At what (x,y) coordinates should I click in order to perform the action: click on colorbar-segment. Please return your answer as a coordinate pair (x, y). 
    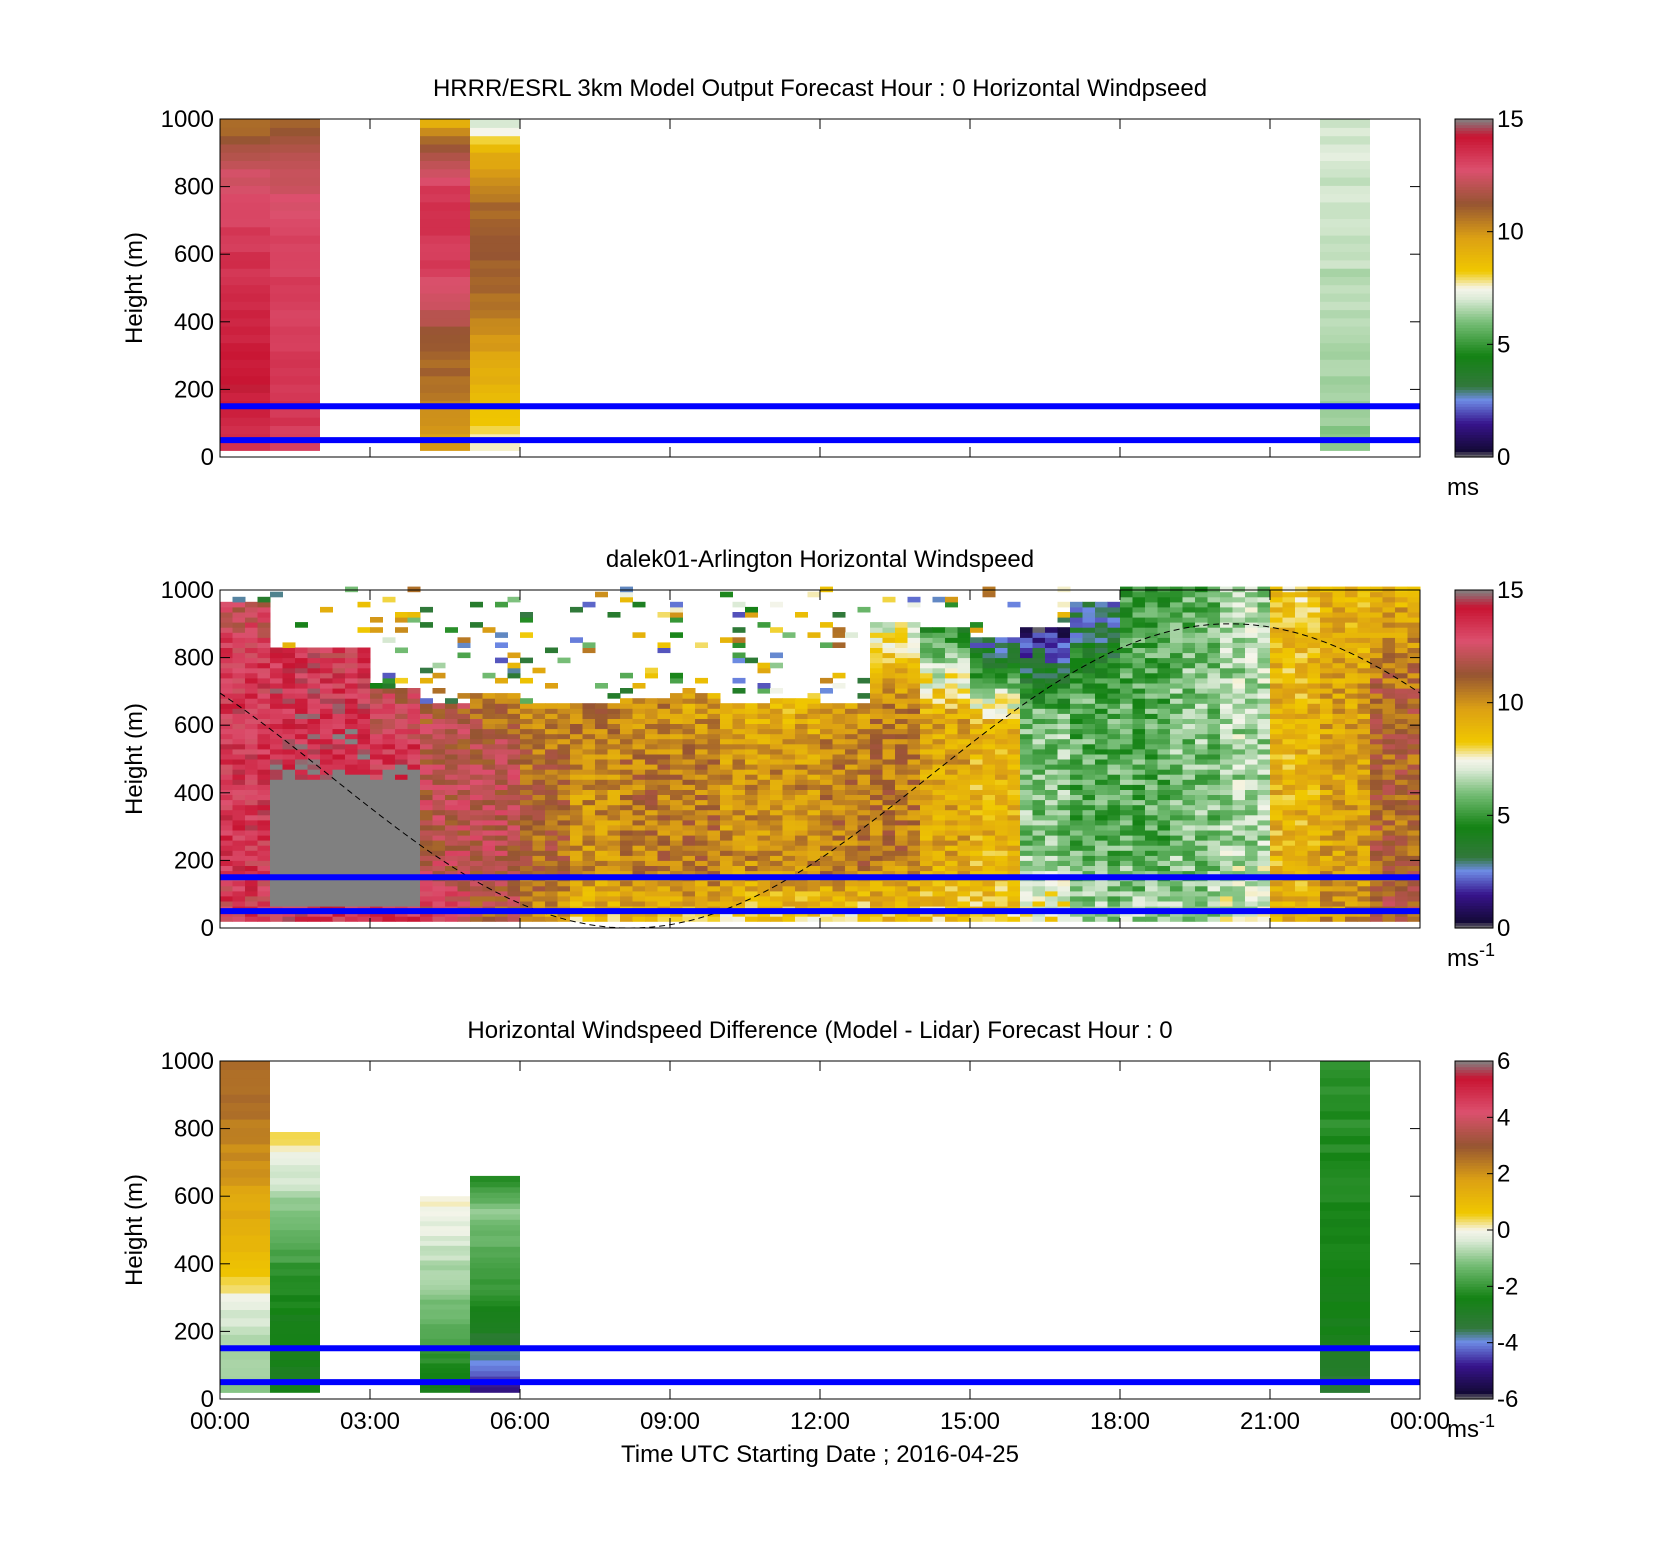
    Looking at the image, I should click on (1474, 256).